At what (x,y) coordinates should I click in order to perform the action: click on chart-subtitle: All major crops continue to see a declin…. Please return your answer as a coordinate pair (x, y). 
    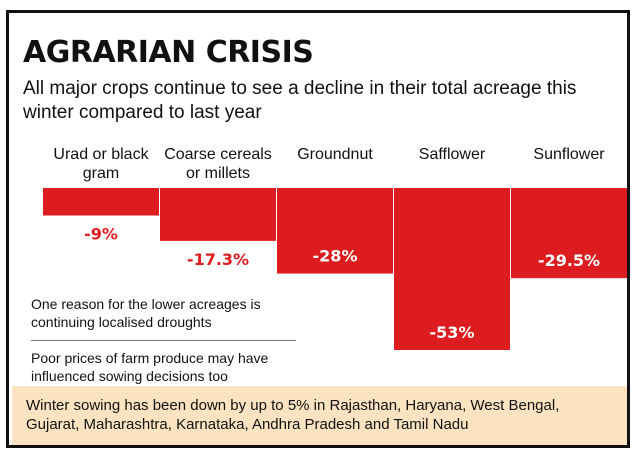
    Looking at the image, I should click on (300, 100).